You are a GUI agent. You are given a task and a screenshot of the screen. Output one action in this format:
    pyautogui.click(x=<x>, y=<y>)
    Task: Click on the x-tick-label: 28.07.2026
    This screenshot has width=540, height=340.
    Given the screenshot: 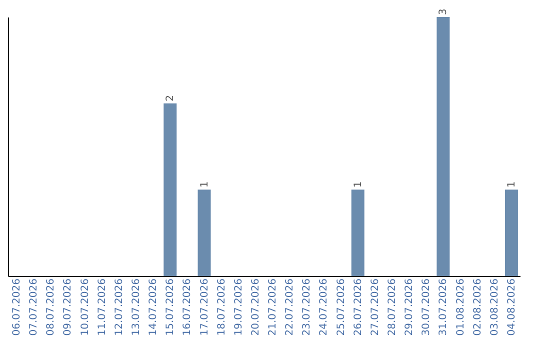 What is the action you would take?
    pyautogui.click(x=392, y=307)
    